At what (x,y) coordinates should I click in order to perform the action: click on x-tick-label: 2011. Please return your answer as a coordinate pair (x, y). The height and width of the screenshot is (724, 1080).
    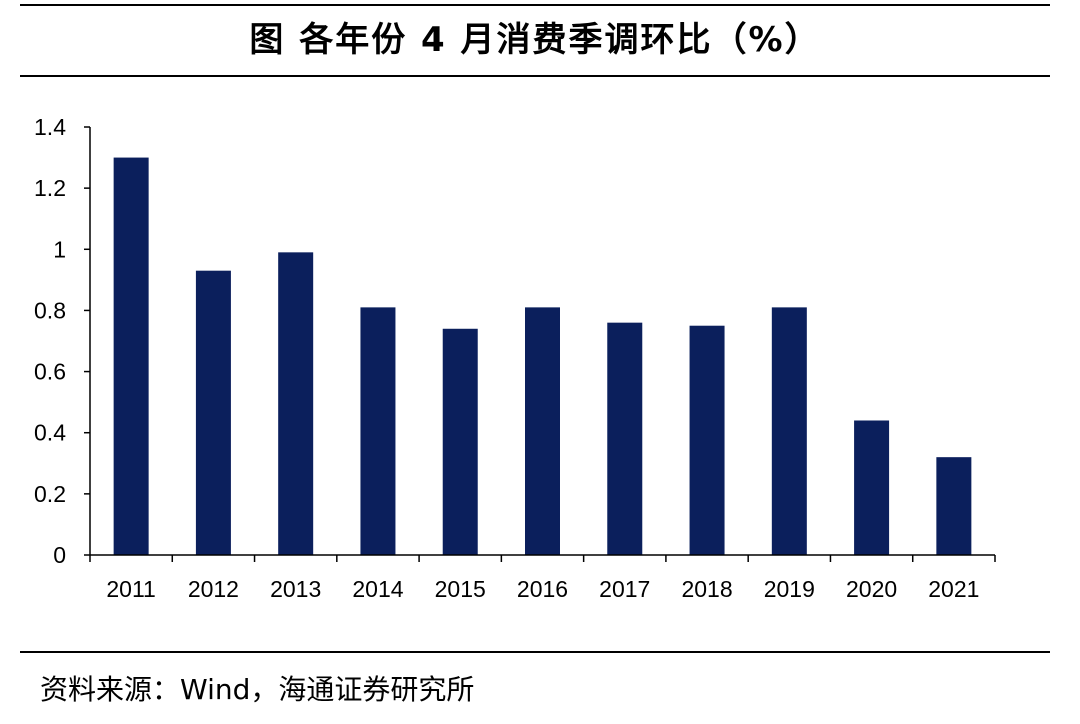
    Looking at the image, I should click on (130, 589).